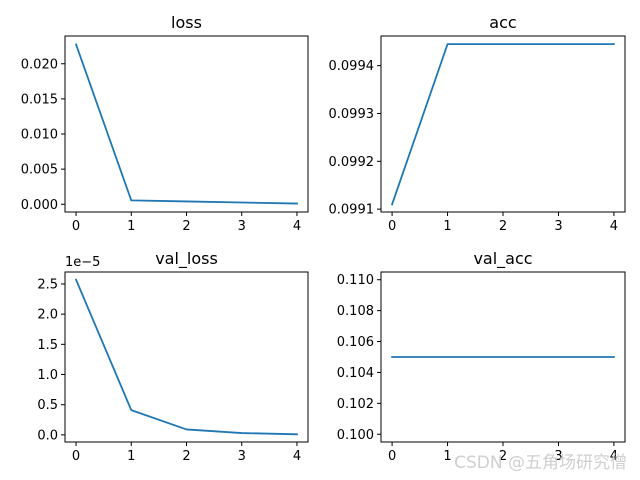 The height and width of the screenshot is (480, 640). Describe the element at coordinates (352, 162) in the screenshot. I see `y-tick-label: 0.0992` at that location.